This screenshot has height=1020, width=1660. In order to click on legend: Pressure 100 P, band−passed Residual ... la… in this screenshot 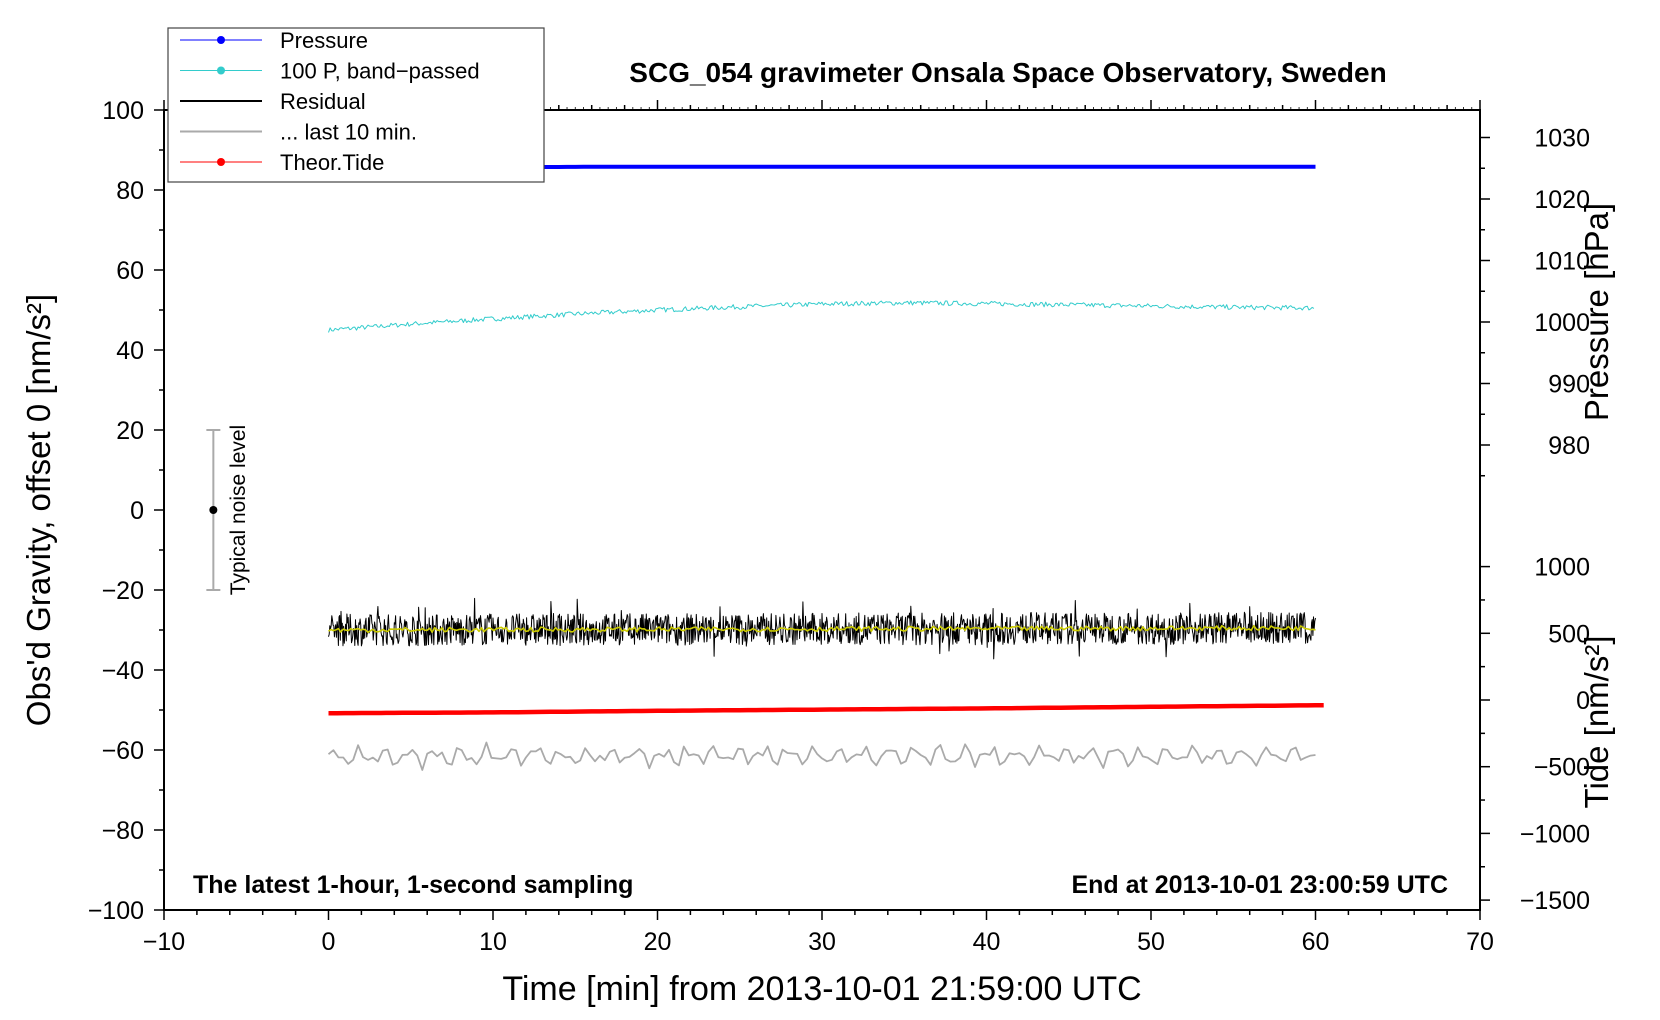, I will do `click(356, 105)`.